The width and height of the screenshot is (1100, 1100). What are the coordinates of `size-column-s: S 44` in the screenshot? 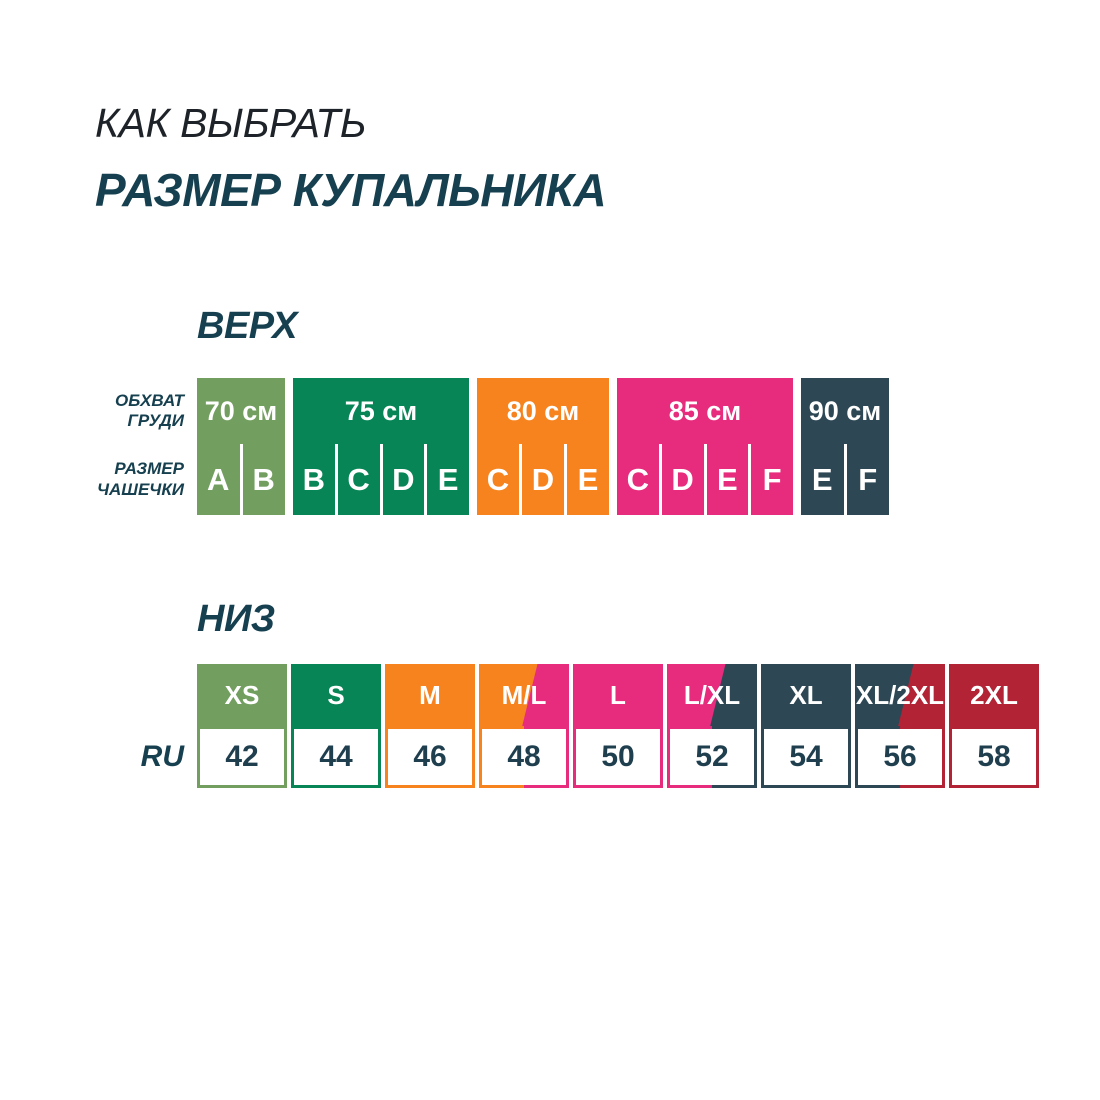 It's located at (336, 726).